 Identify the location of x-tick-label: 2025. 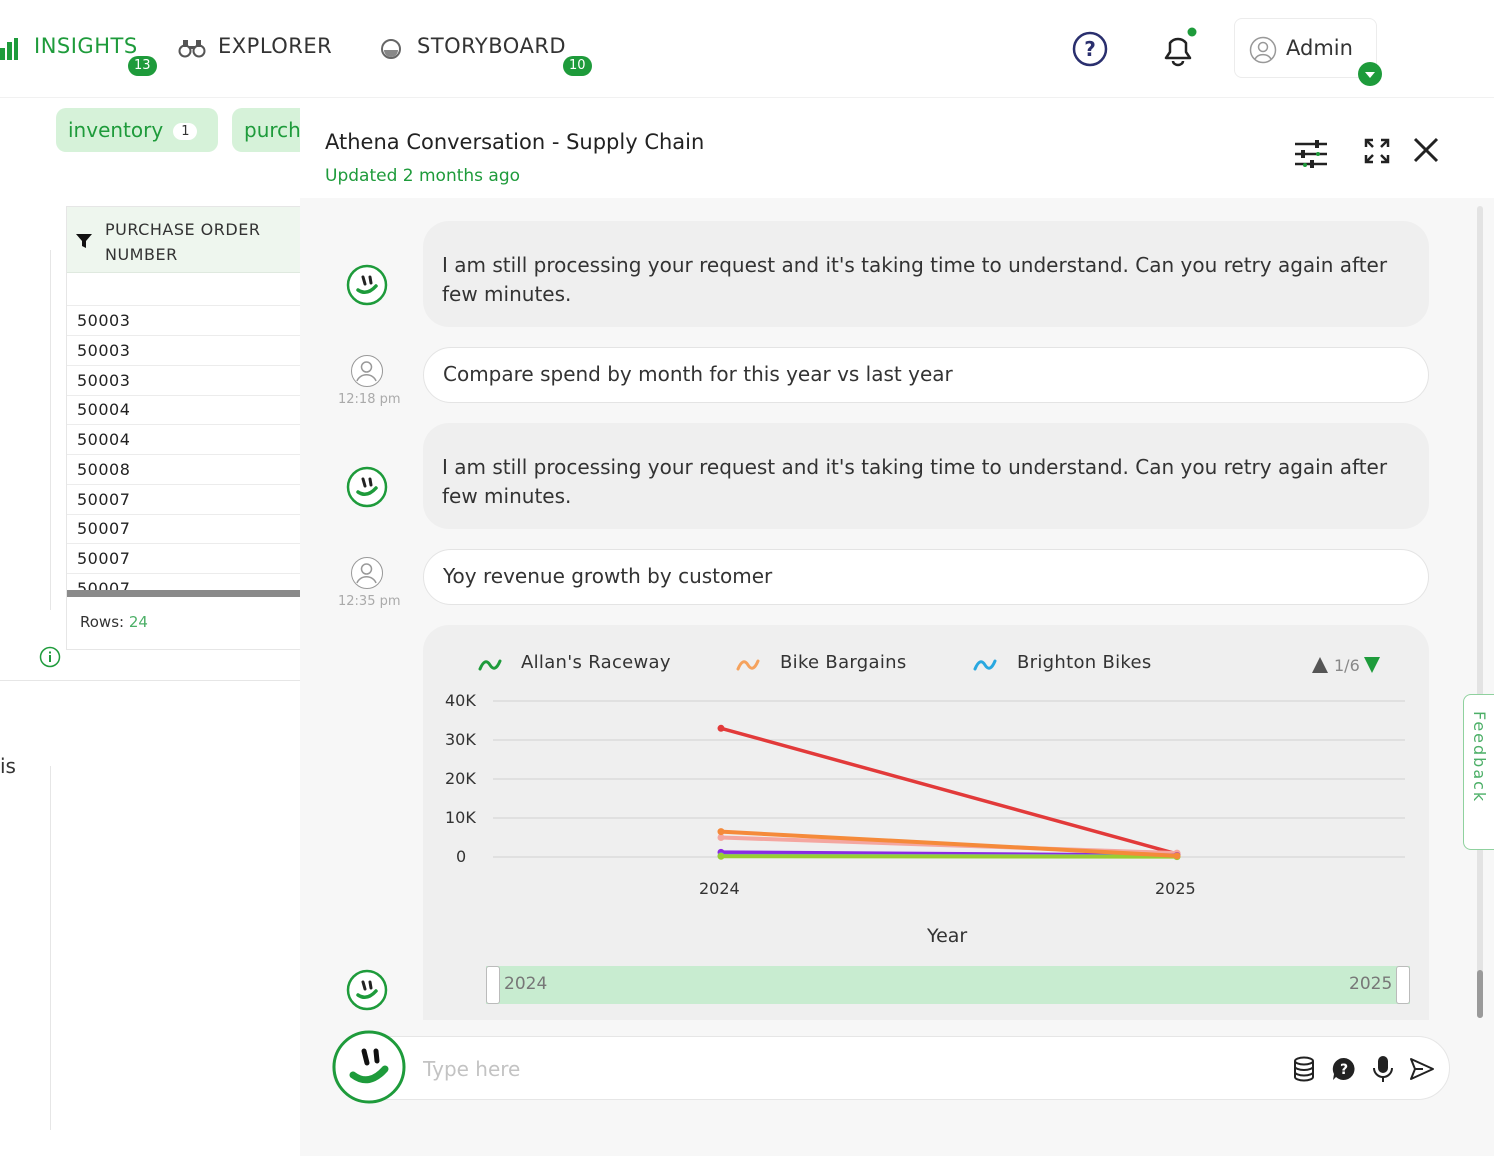
(1175, 888).